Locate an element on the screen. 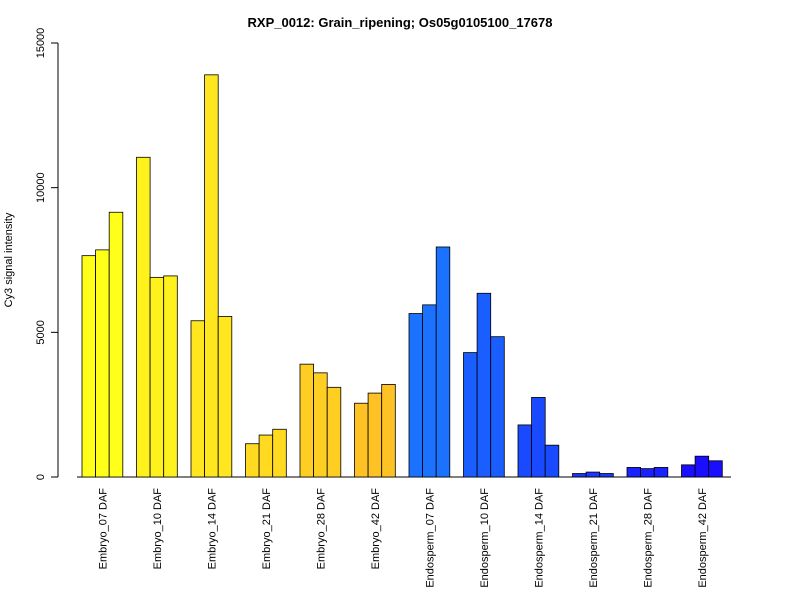 This screenshot has width=800, height=600. category-label: Endosperm_42 DAF is located at coordinates (703, 538).